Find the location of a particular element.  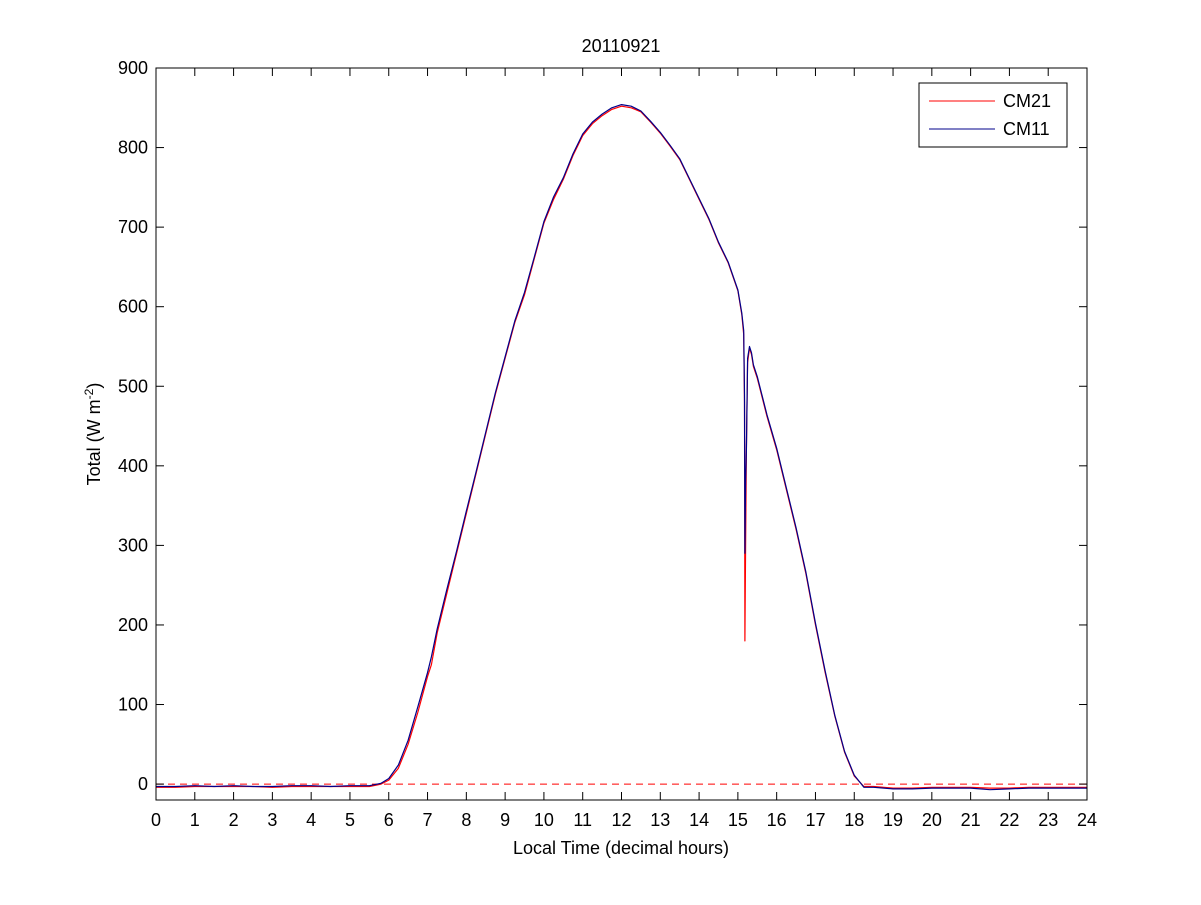

y-axis-label-main: Total (W m is located at coordinates (94, 442).